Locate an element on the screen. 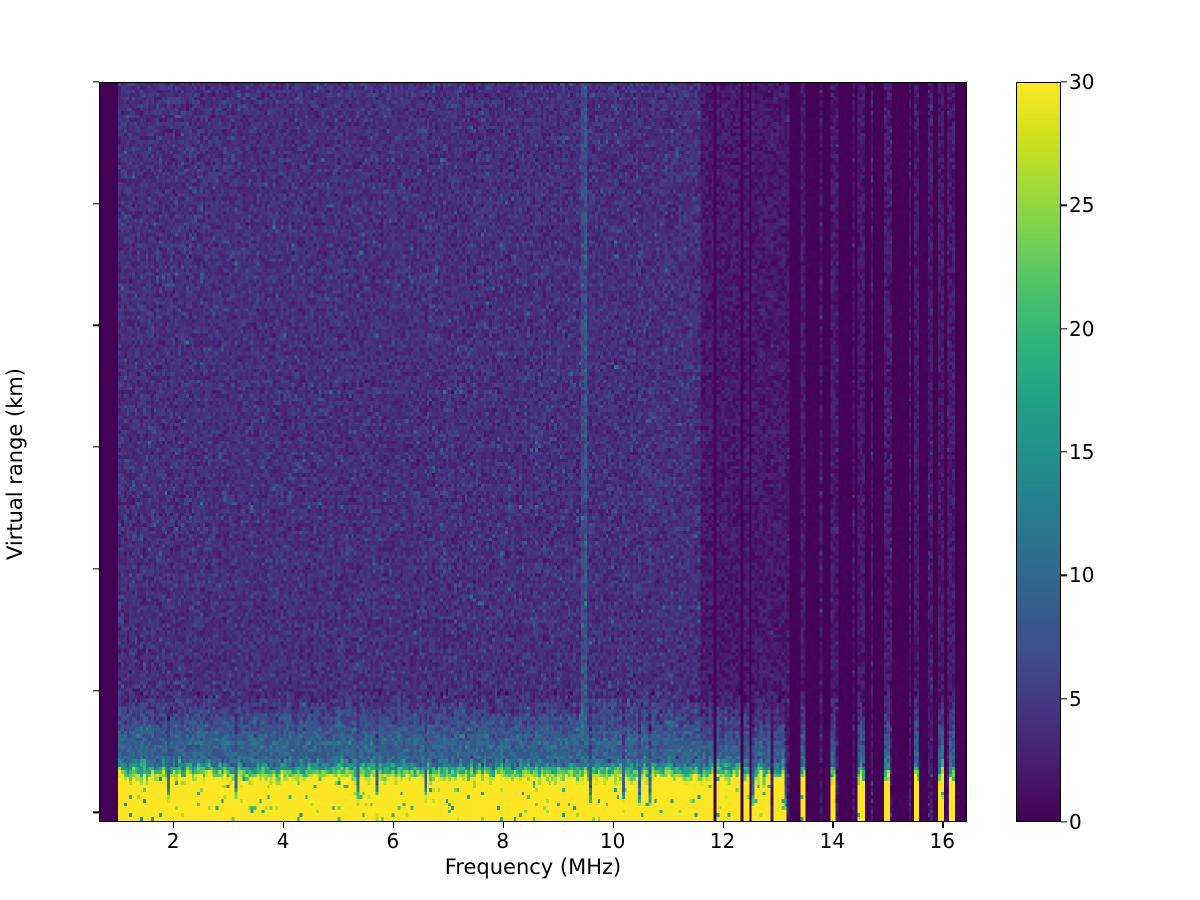 This screenshot has width=1200, height=900. x-axis-label: Frequency (MHz) is located at coordinates (533, 867).